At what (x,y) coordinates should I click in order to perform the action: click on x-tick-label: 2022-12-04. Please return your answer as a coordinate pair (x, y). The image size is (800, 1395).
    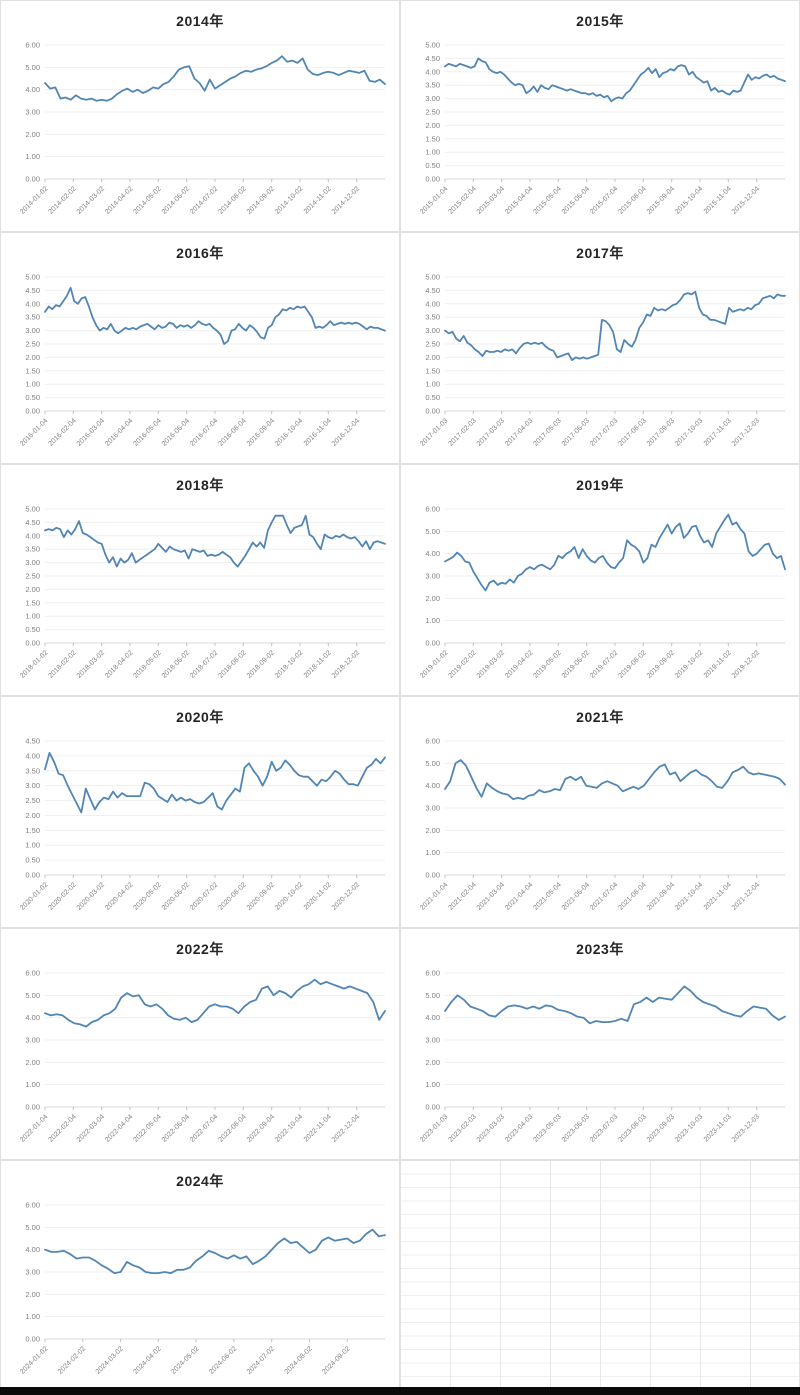
    Looking at the image, I should click on (346, 1128).